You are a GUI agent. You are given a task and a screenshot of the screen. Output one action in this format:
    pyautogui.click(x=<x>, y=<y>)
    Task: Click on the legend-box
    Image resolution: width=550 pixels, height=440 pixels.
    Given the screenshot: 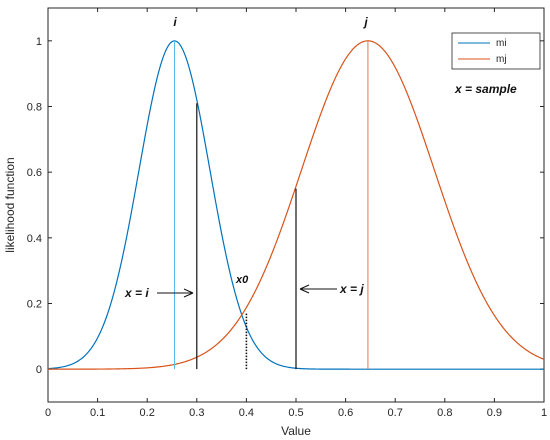 What is the action you would take?
    pyautogui.click(x=496, y=51)
    